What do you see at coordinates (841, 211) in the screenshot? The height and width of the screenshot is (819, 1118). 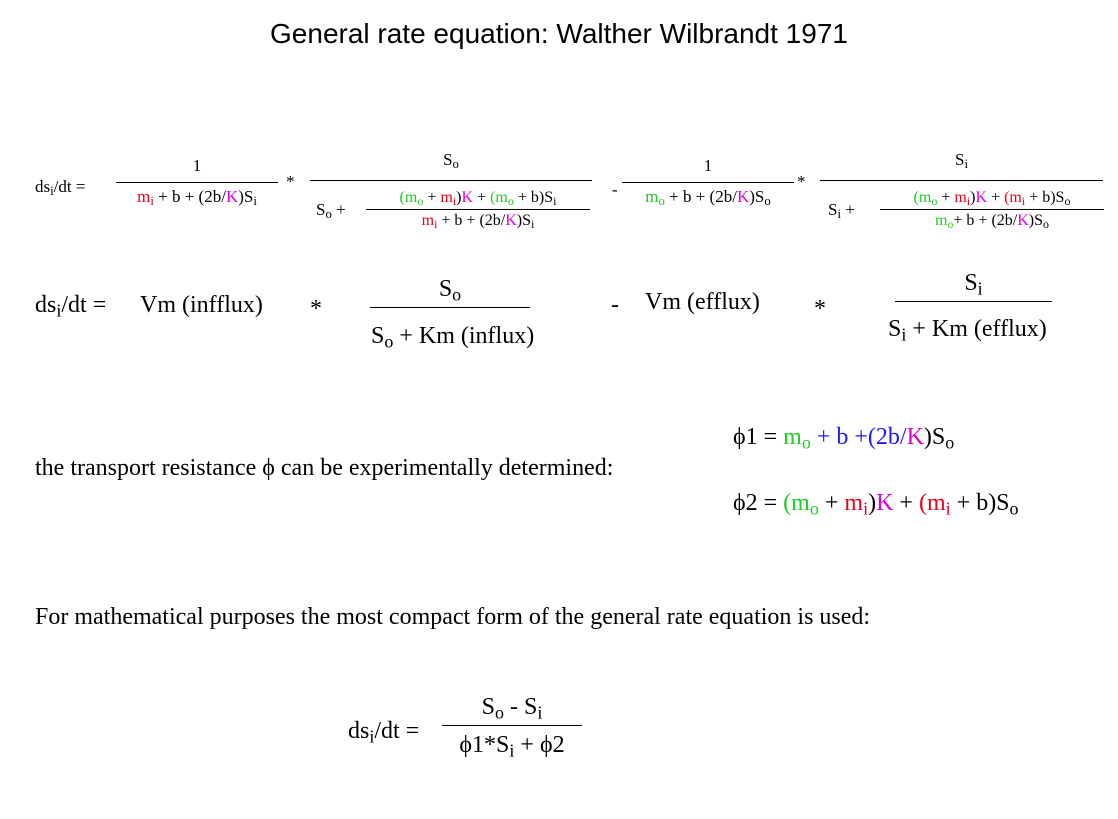 I see `eq1-fraction-4-den-lead: Si +` at bounding box center [841, 211].